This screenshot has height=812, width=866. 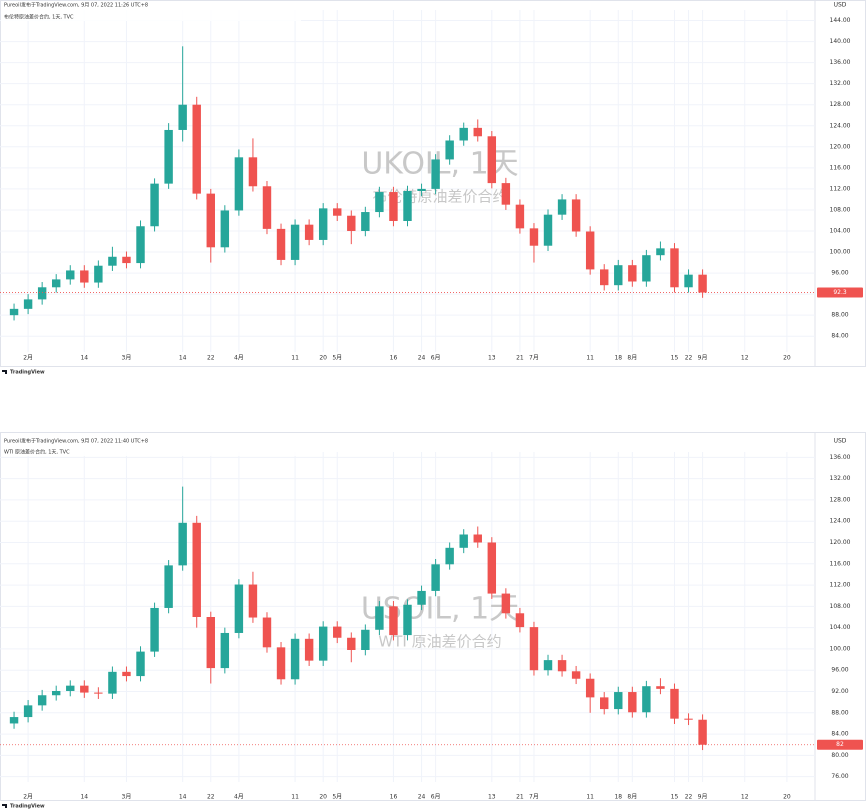 I want to click on last-price-label: 92.3, so click(x=840, y=292).